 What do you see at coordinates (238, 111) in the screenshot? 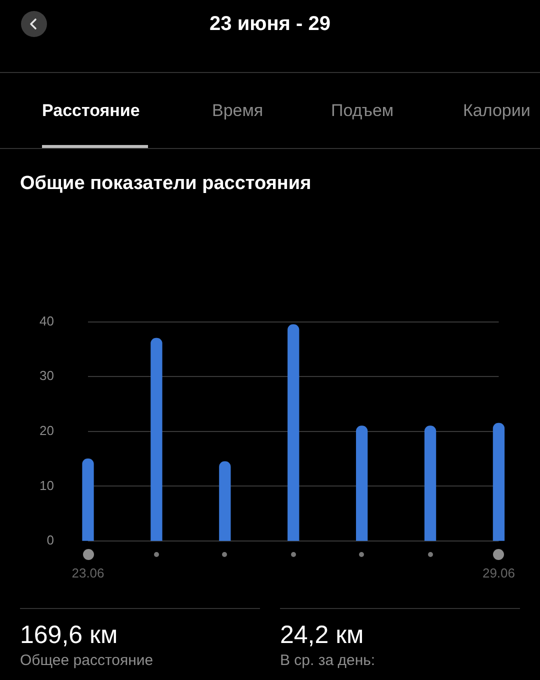
I see `text: Время` at bounding box center [238, 111].